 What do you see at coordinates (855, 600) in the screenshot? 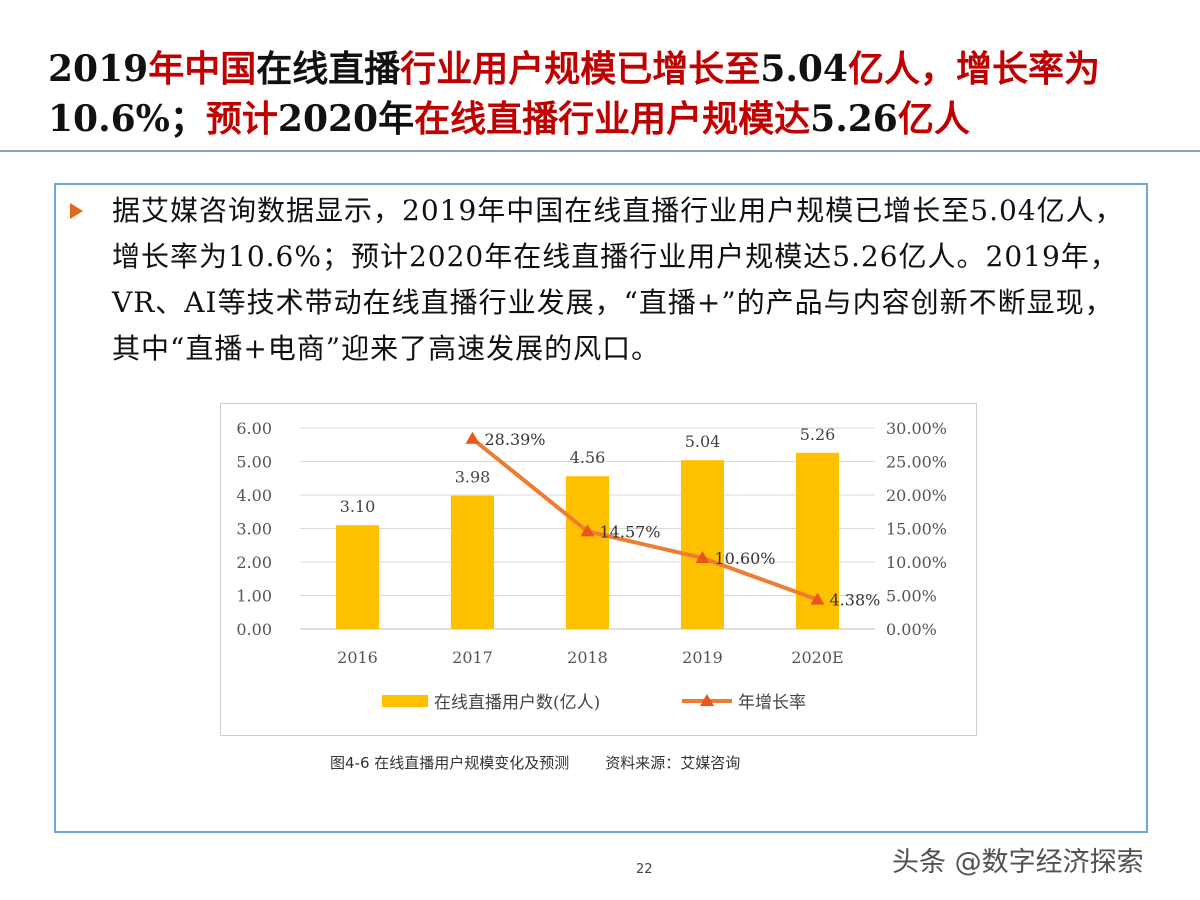
I see `growth-rate-label: 4.38%` at bounding box center [855, 600].